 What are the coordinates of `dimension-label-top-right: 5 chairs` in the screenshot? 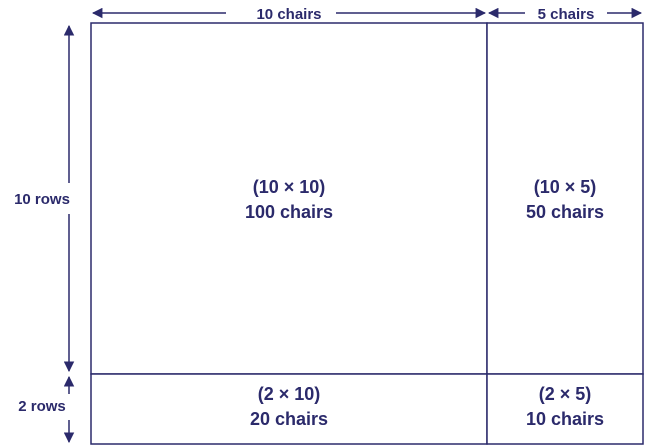 It's located at (566, 14).